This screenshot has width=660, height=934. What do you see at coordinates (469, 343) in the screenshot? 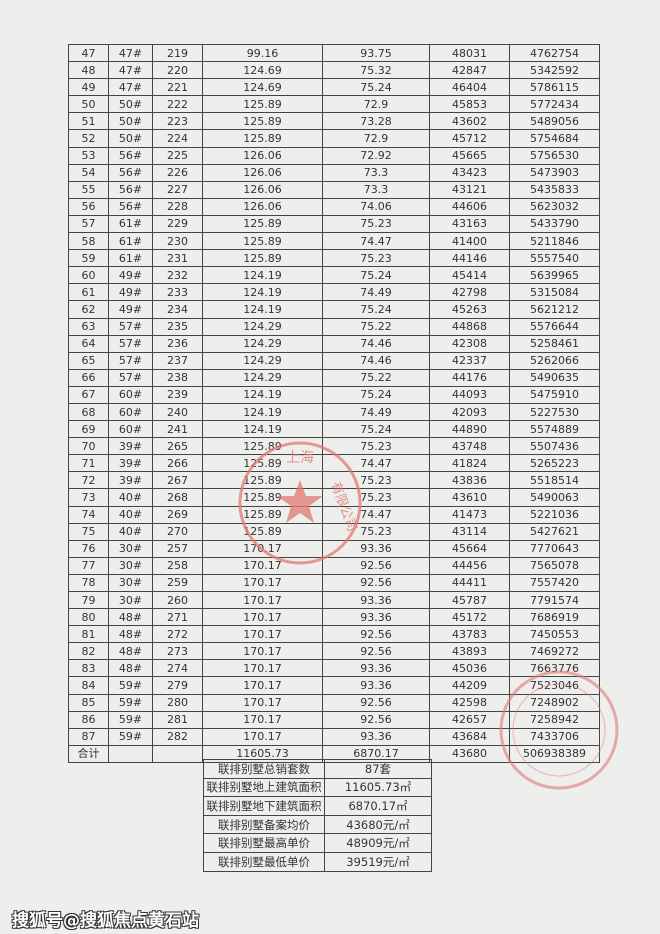
I see `unit-price-cell: 42308` at bounding box center [469, 343].